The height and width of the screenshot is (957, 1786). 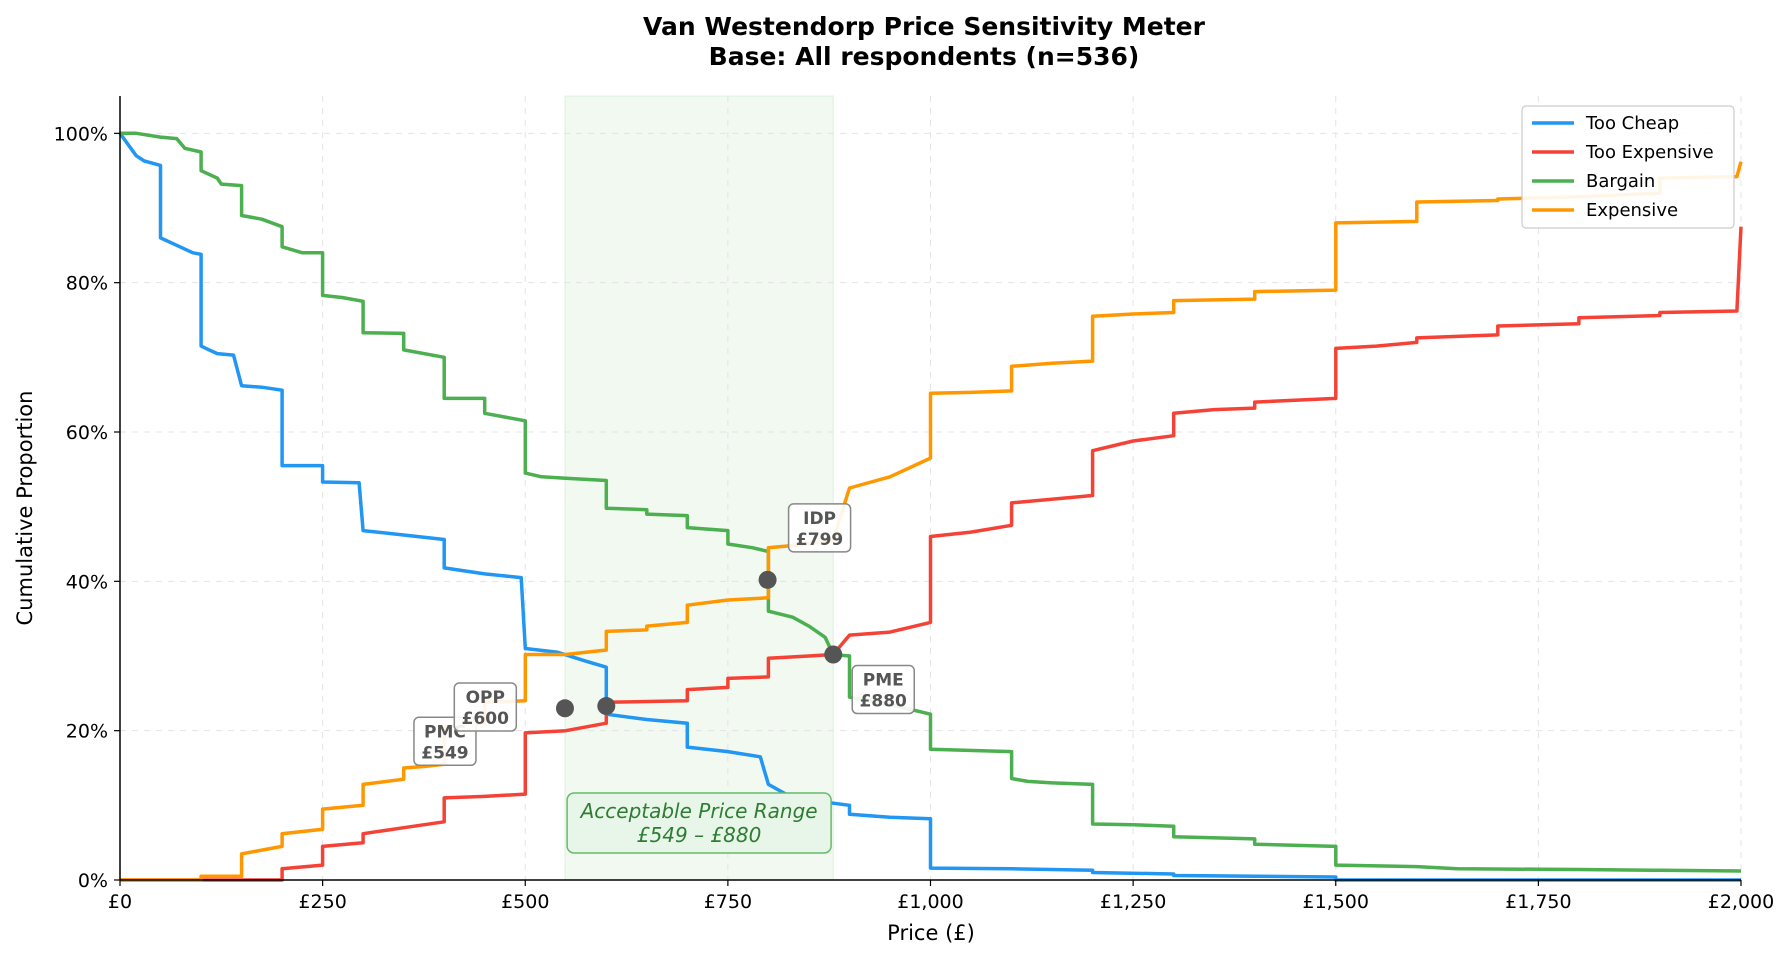 What do you see at coordinates (819, 540) in the screenshot?
I see `annotation-price: £799` at bounding box center [819, 540].